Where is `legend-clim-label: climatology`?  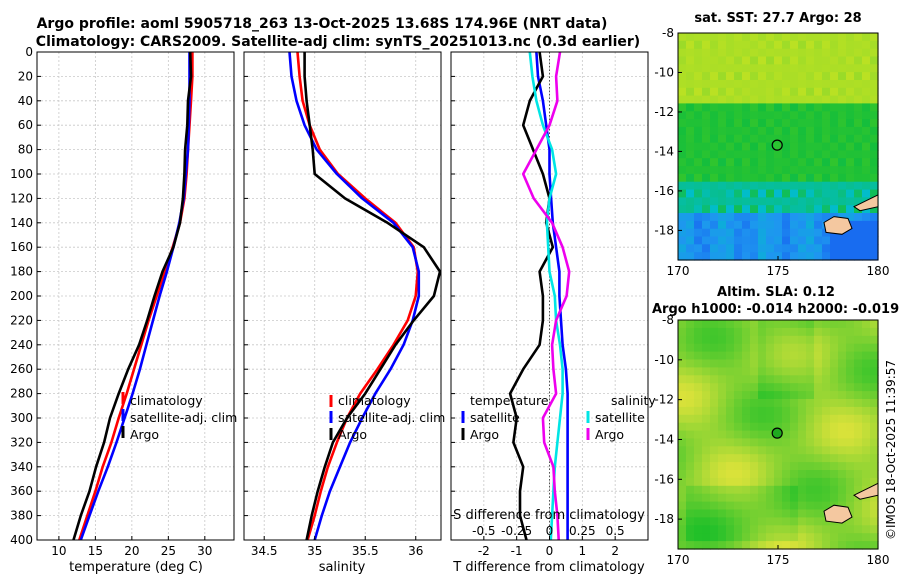
legend-clim-label: climatology is located at coordinates (374, 400).